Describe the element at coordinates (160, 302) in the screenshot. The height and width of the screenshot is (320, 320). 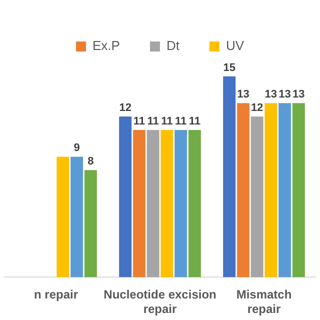
I see `x-tick-label: Nucleotide excision repair` at that location.